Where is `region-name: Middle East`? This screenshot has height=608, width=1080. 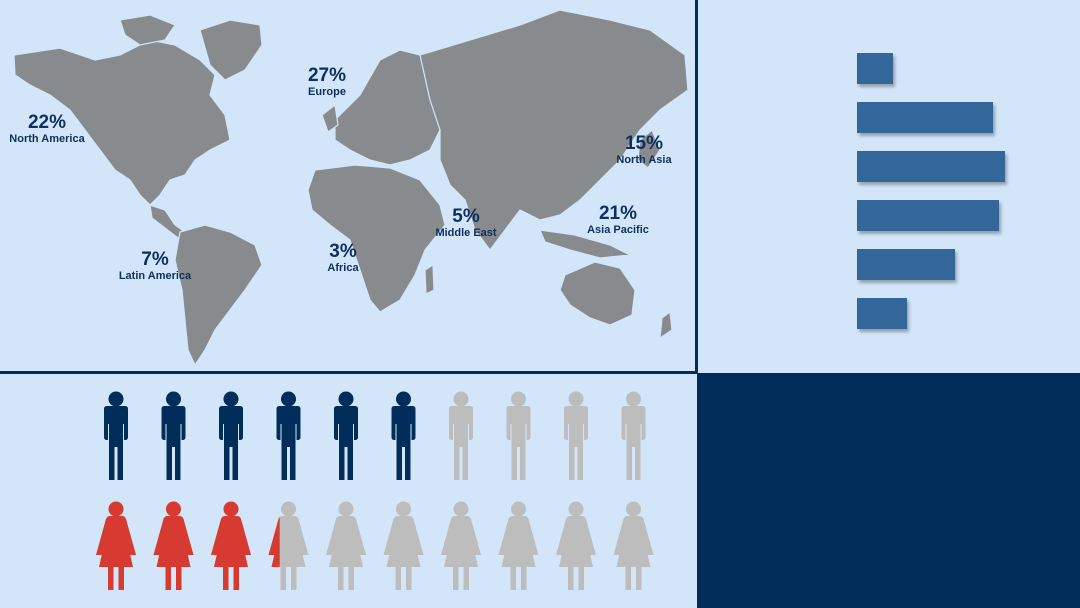 region-name: Middle East is located at coordinates (466, 233).